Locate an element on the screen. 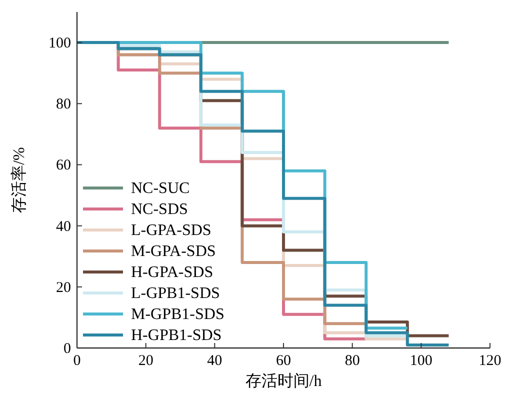 This screenshot has width=511, height=400. legend-label: H-GPA-SDS is located at coordinates (172, 272).